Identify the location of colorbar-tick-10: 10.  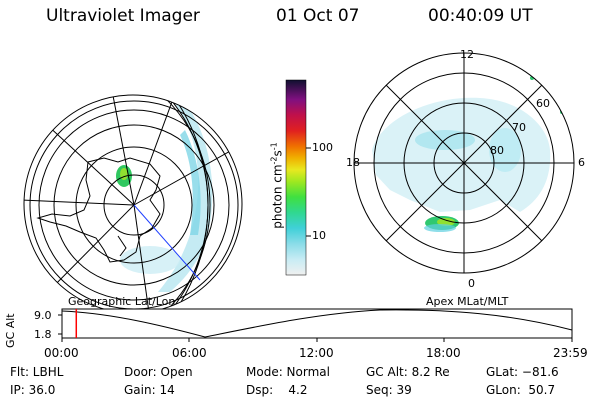
(319, 235).